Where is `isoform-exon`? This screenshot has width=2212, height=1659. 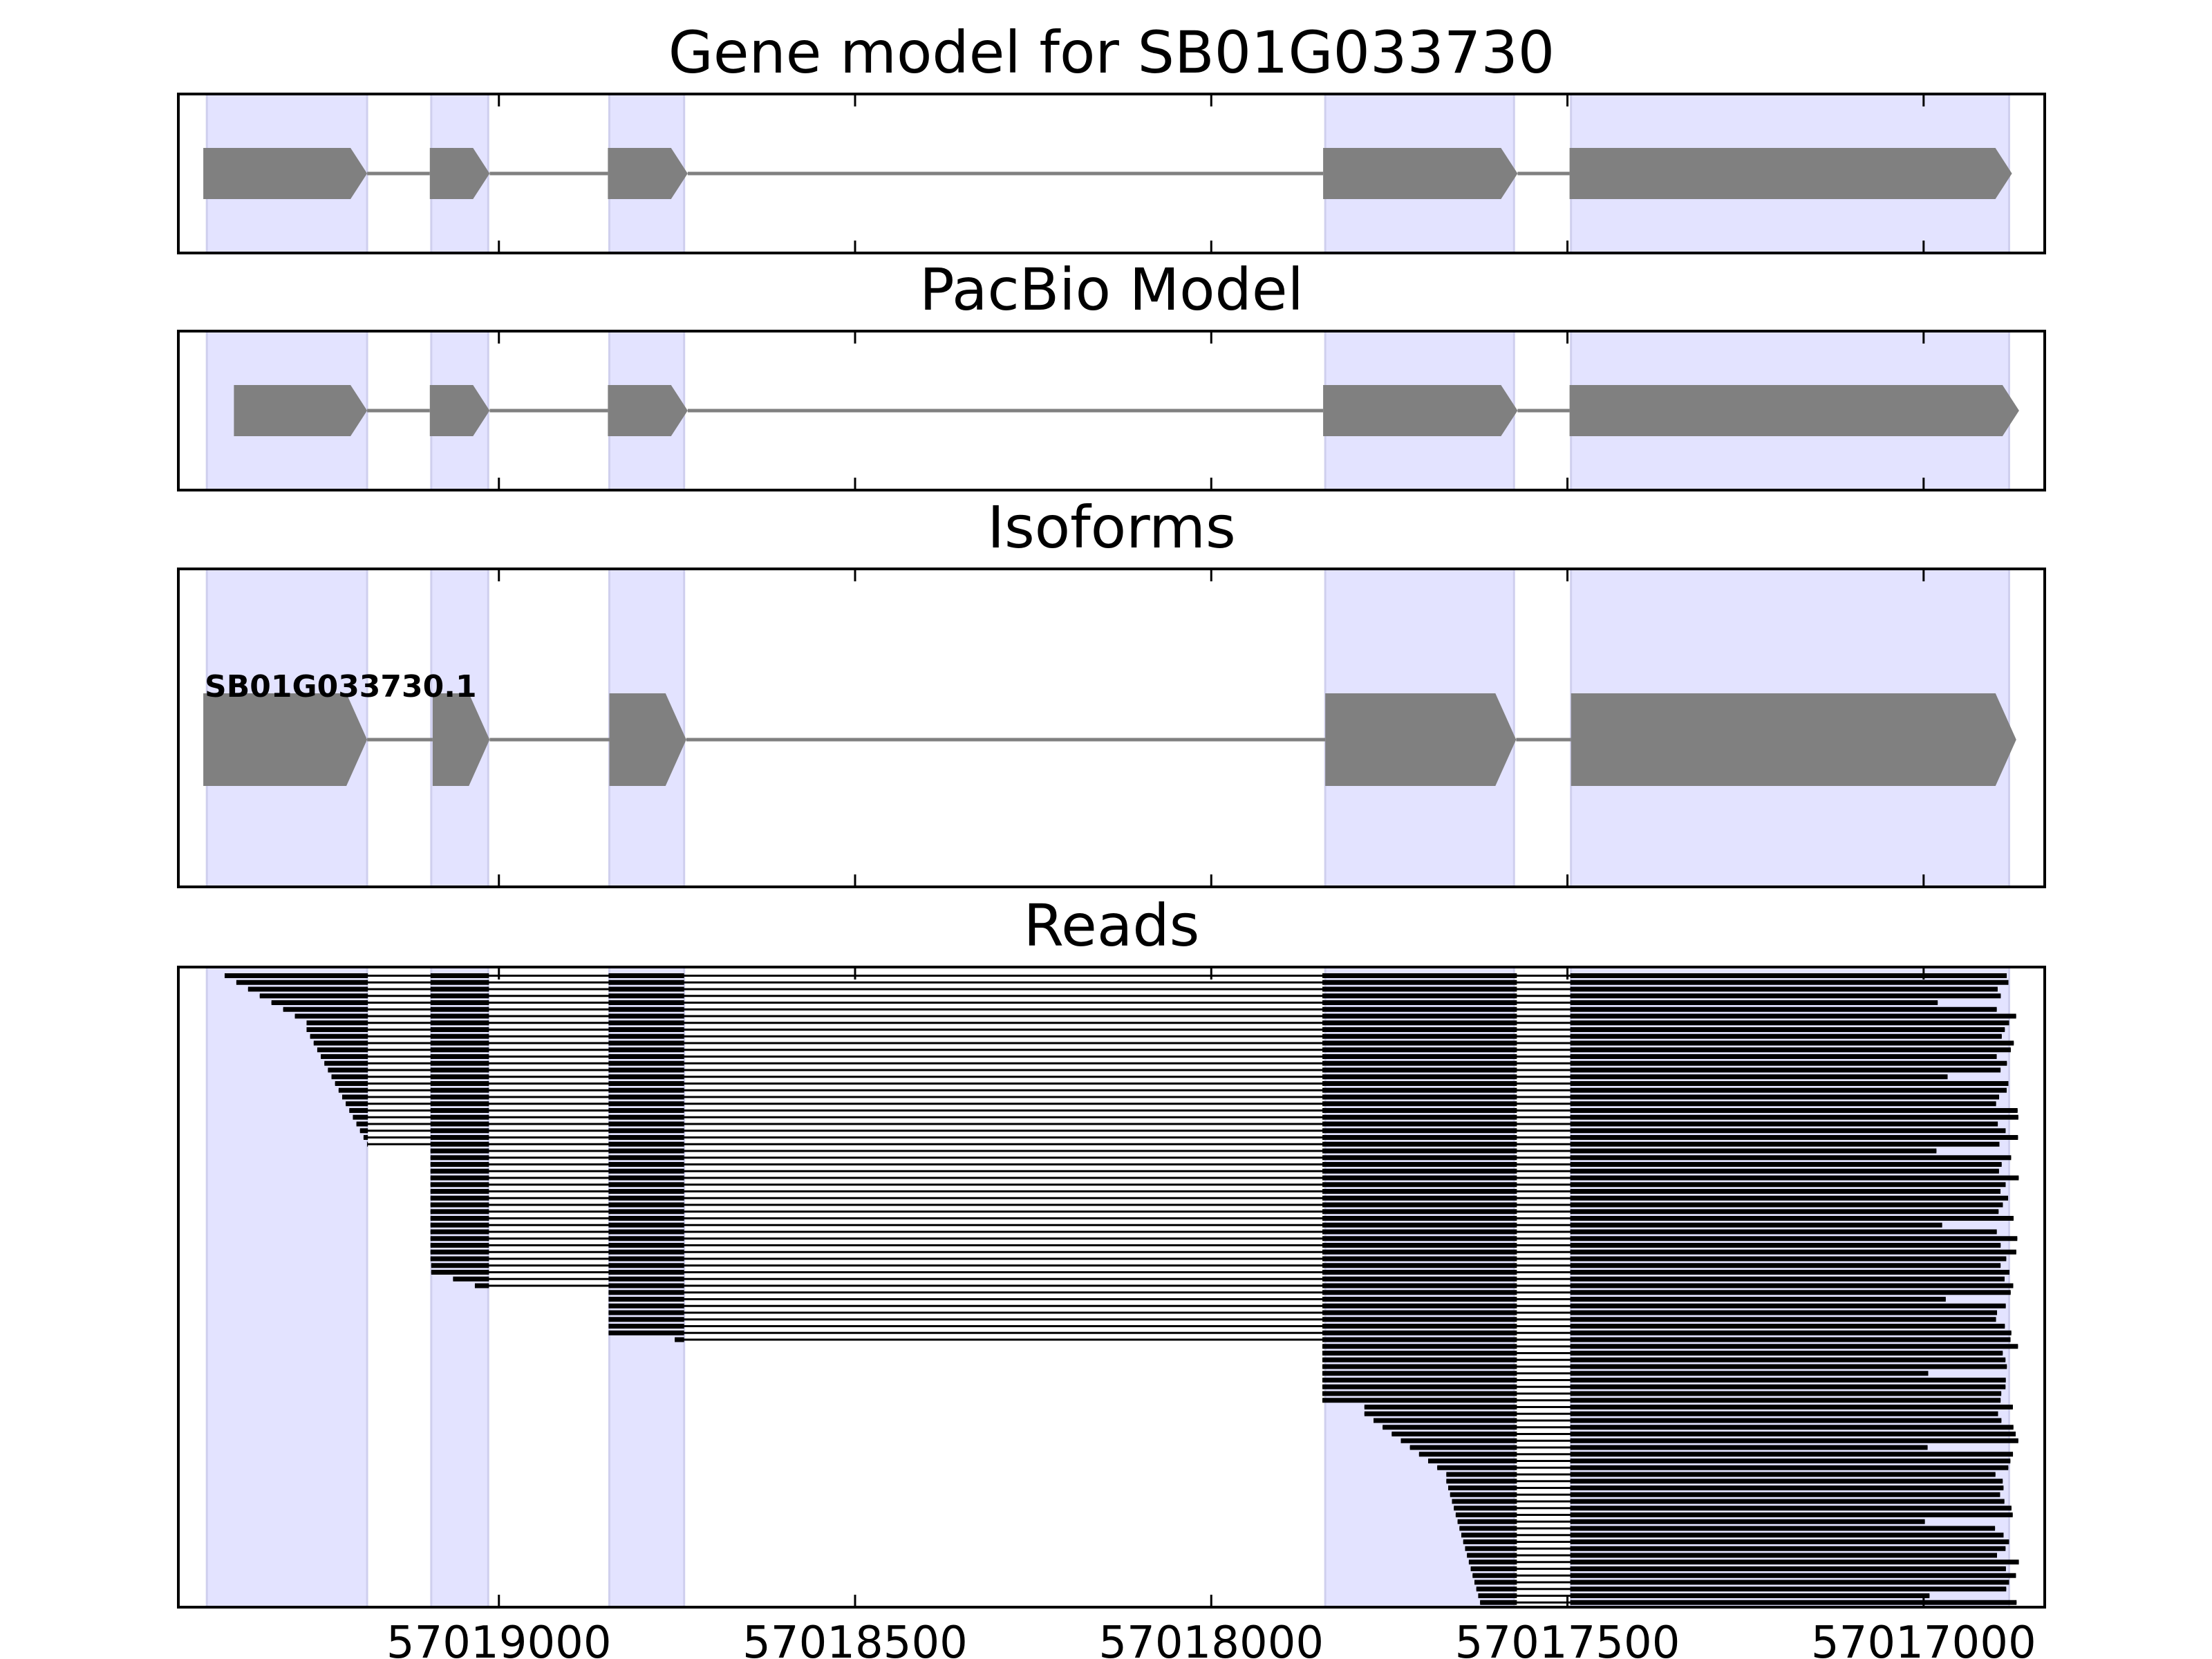 isoform-exon is located at coordinates (1421, 739).